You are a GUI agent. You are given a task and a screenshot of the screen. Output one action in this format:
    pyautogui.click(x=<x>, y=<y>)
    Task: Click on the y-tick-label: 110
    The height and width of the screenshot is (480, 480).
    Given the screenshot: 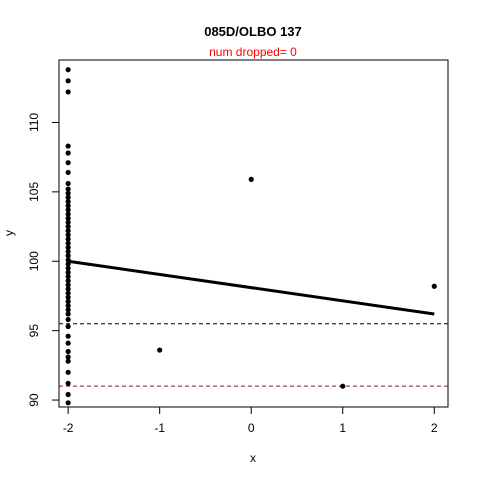 What is the action you would take?
    pyautogui.click(x=34, y=122)
    